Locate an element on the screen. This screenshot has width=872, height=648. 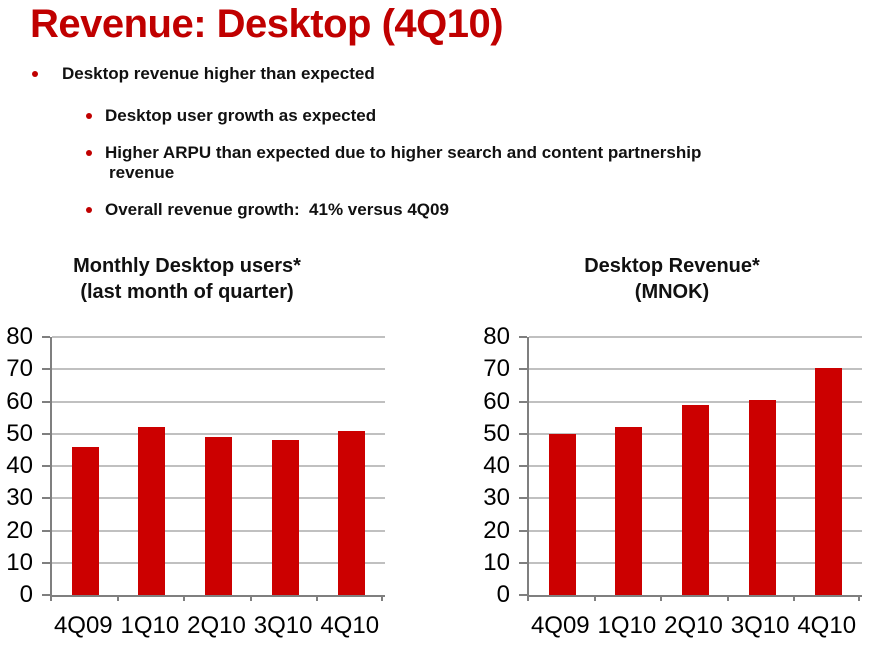
bullet-text: Desktop user growth as expected is located at coordinates (241, 115).